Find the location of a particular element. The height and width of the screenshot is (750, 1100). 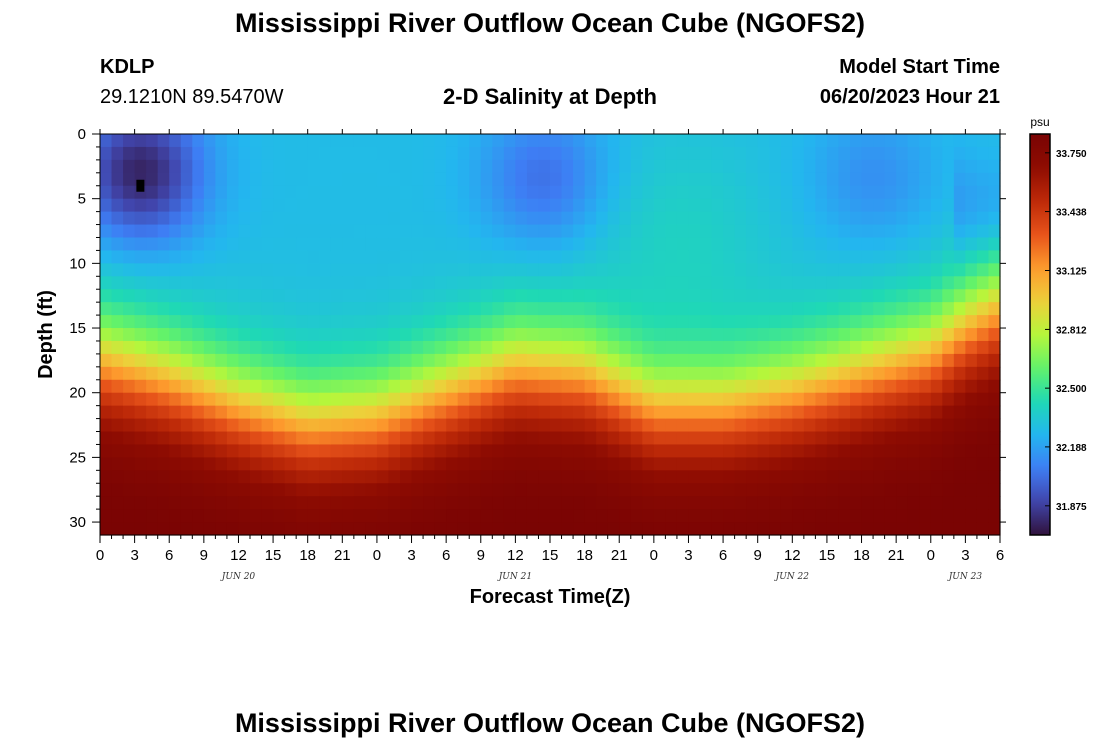

colorbar-tick-label: 32.812 is located at coordinates (1071, 330).